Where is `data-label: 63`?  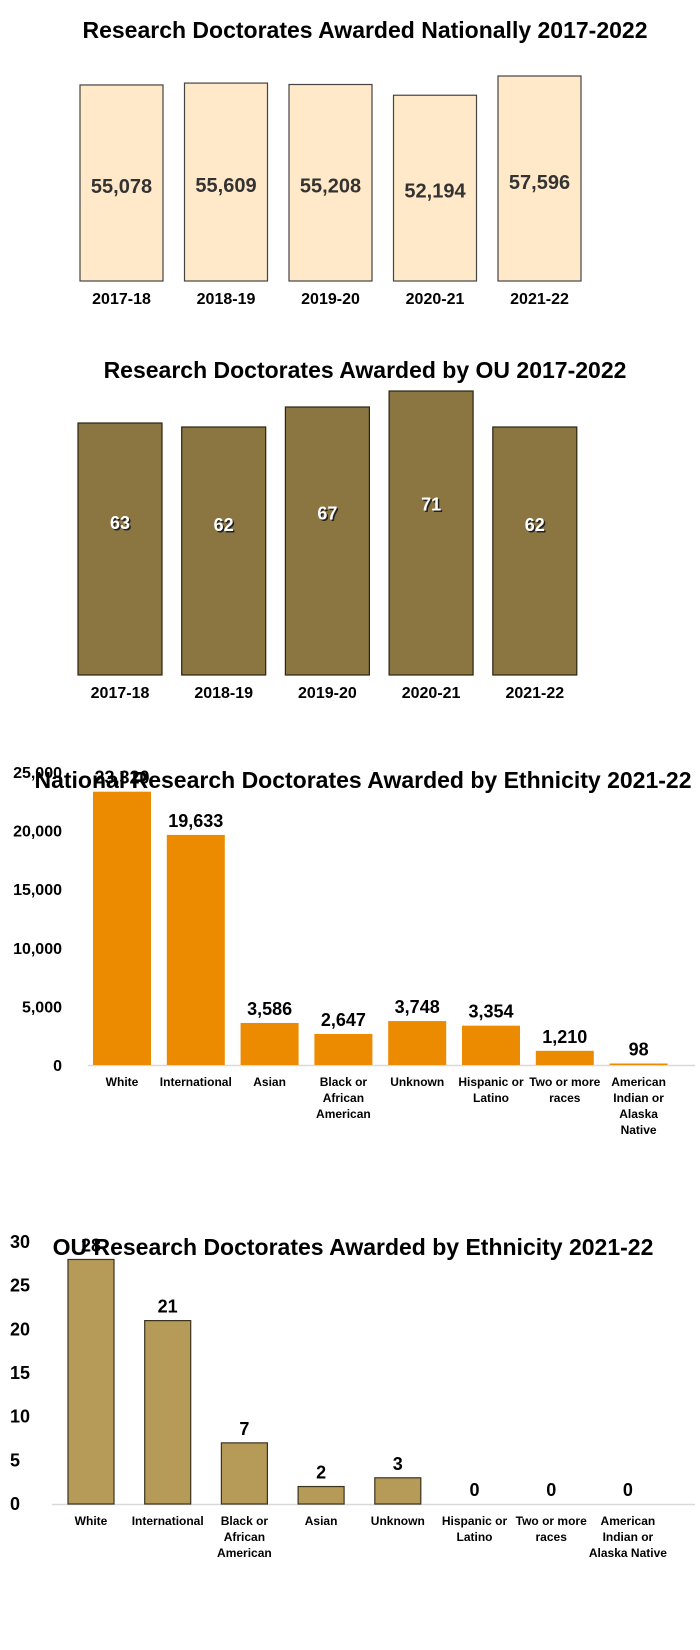 data-label: 63 is located at coordinates (120, 523).